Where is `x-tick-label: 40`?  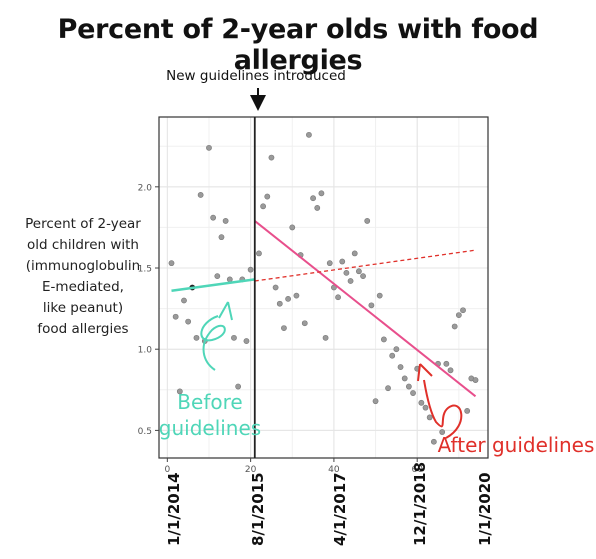 x-tick-label: 40 is located at coordinates (334, 470).